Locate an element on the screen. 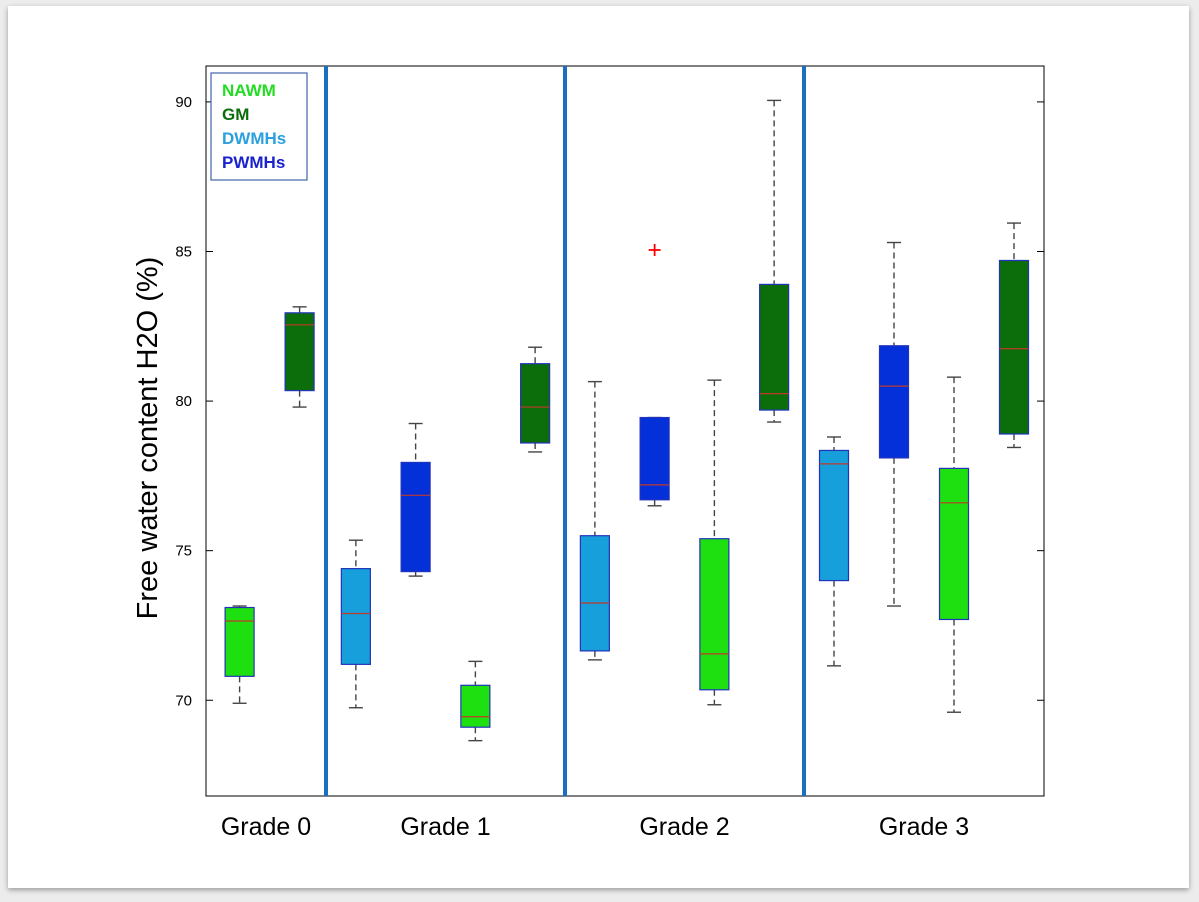  x-group-label: Grade 2 is located at coordinates (684, 827).